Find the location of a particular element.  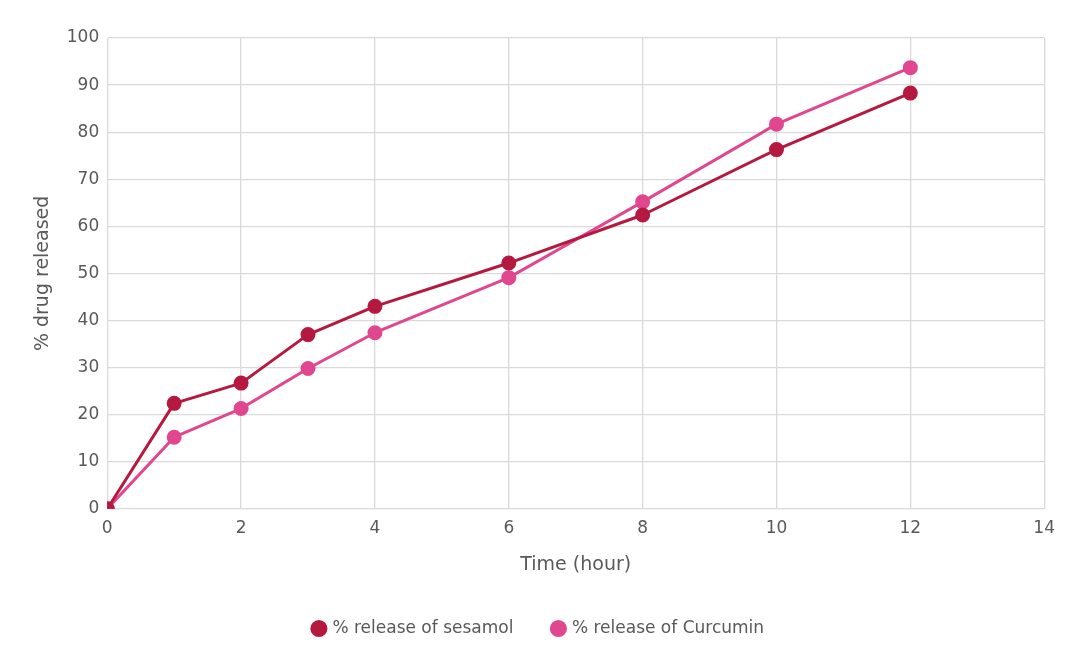

y-tick-label: 50 is located at coordinates (88, 271).